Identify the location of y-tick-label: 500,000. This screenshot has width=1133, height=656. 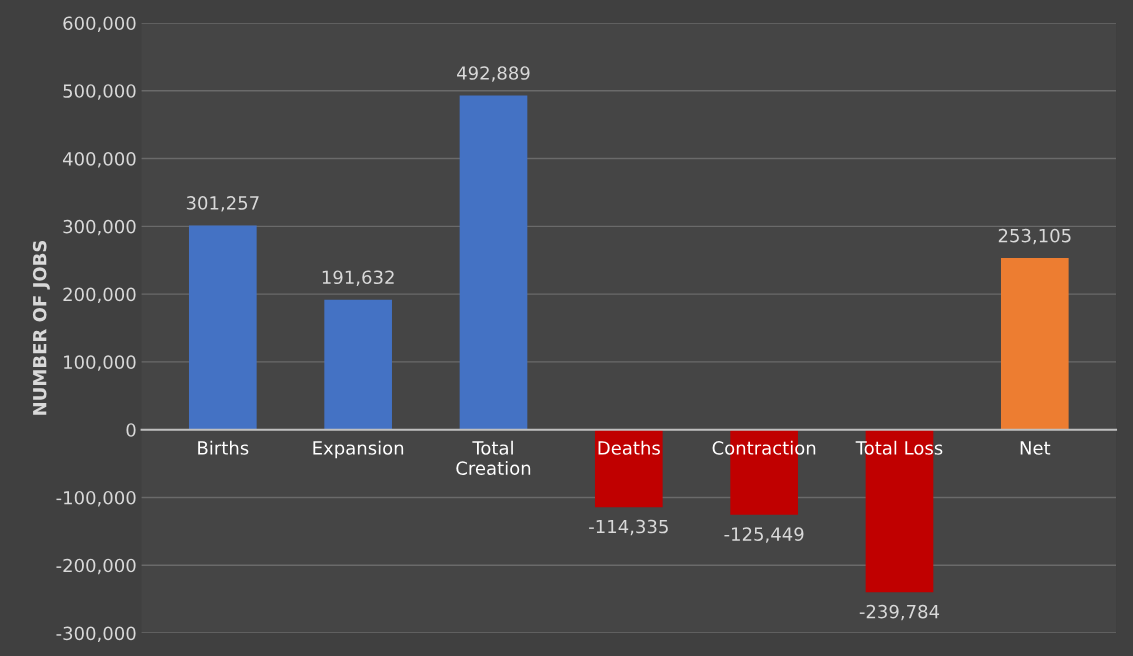
(99, 92).